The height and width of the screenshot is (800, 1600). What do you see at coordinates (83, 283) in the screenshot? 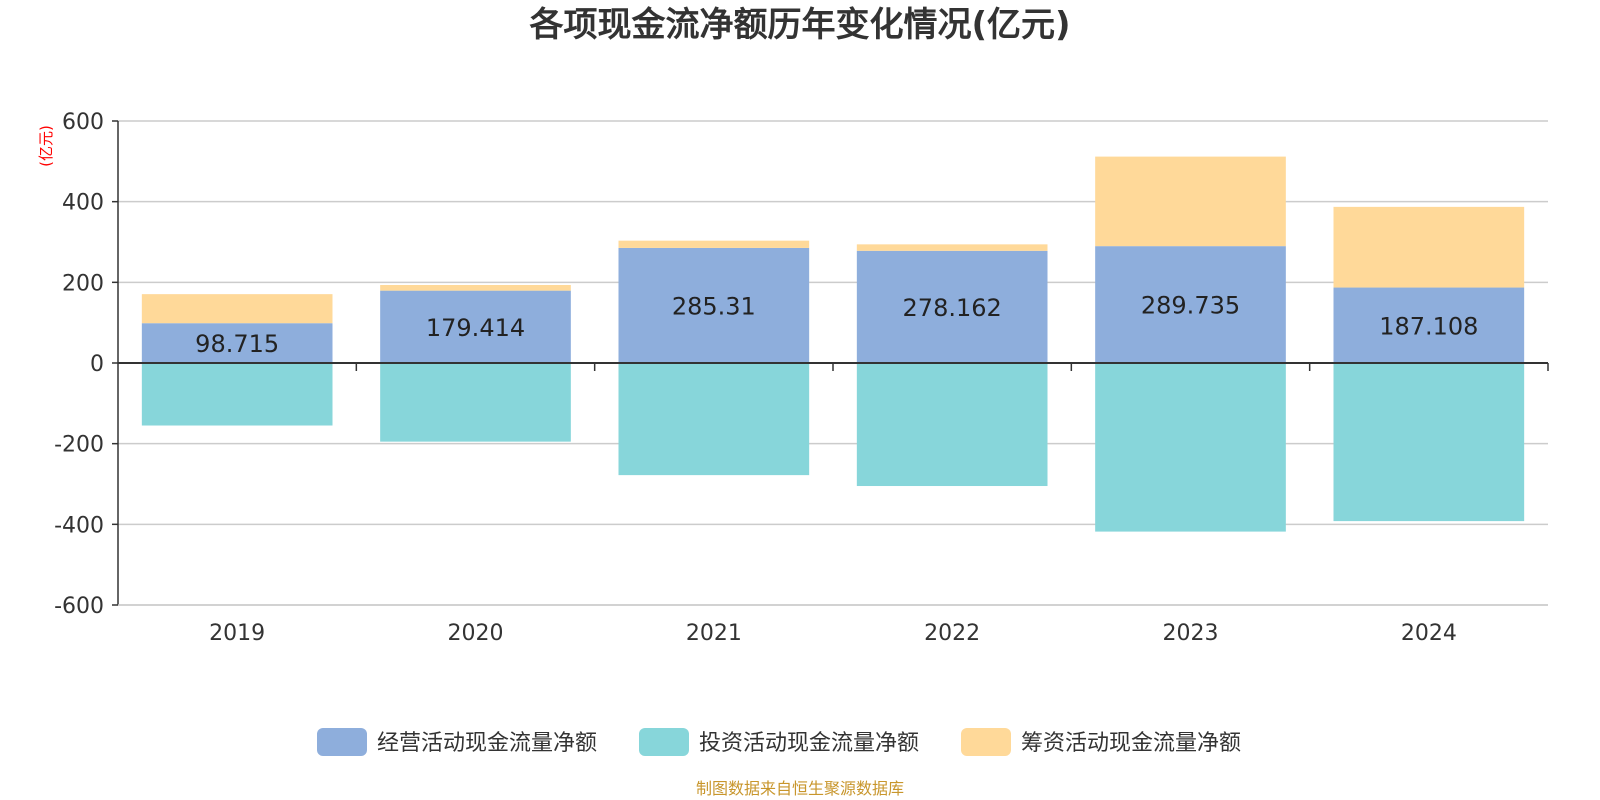
I see `y-tick-label: 200` at bounding box center [83, 283].